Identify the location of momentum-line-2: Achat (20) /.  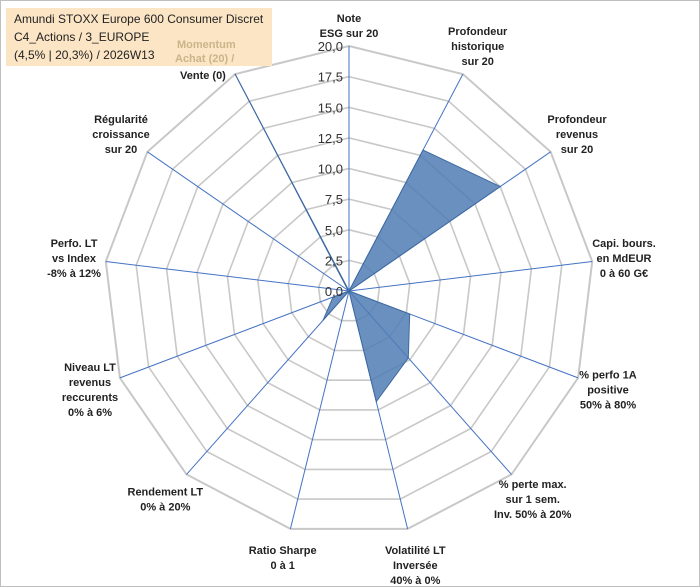
(205, 59).